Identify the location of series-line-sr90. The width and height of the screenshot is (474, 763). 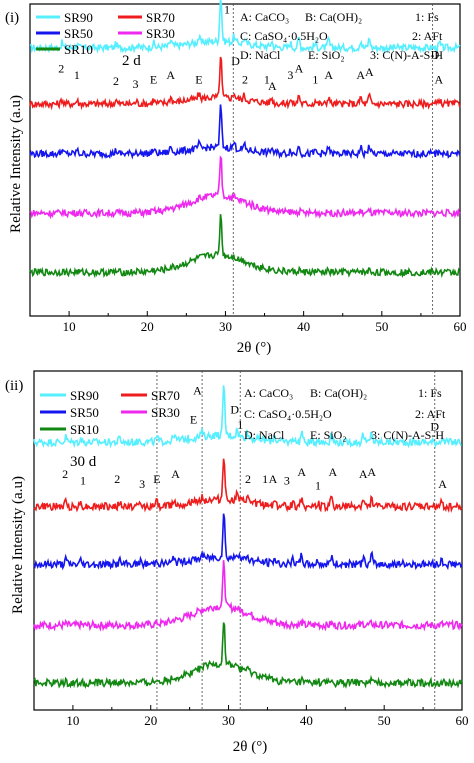
(247, 417).